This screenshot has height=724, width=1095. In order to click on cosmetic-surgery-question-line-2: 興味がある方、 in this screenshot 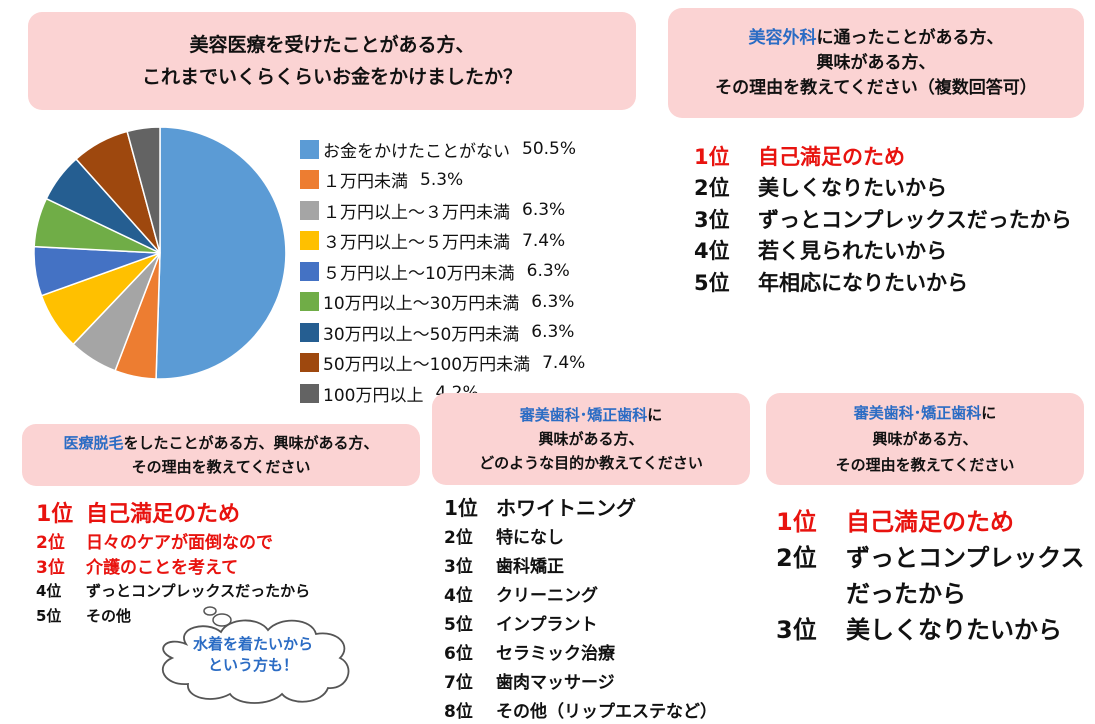, I will do `click(876, 62)`.